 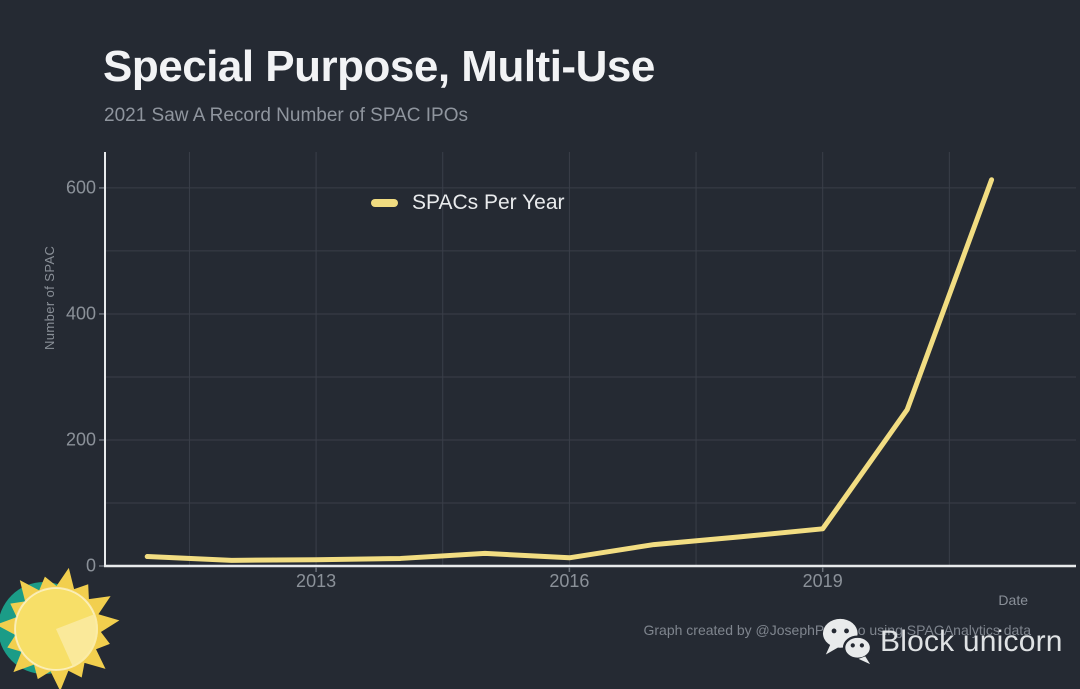 I want to click on x-tick-label-2016: 2016, so click(x=569, y=581).